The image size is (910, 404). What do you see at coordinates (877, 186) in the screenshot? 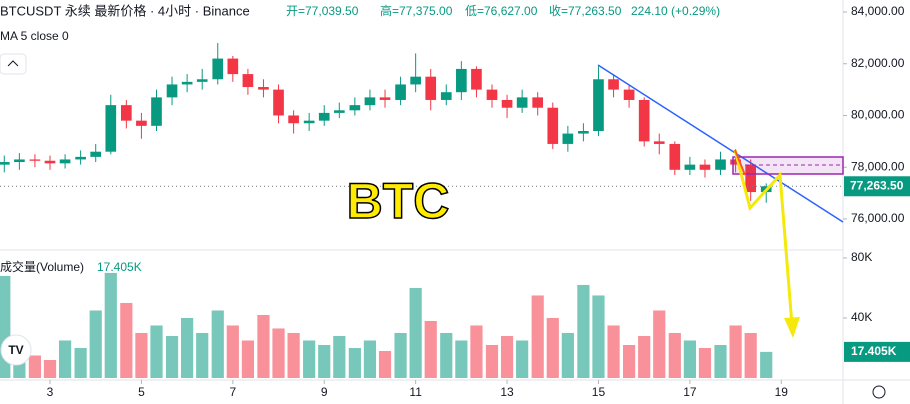
I see `last-price-tag` at bounding box center [877, 186].